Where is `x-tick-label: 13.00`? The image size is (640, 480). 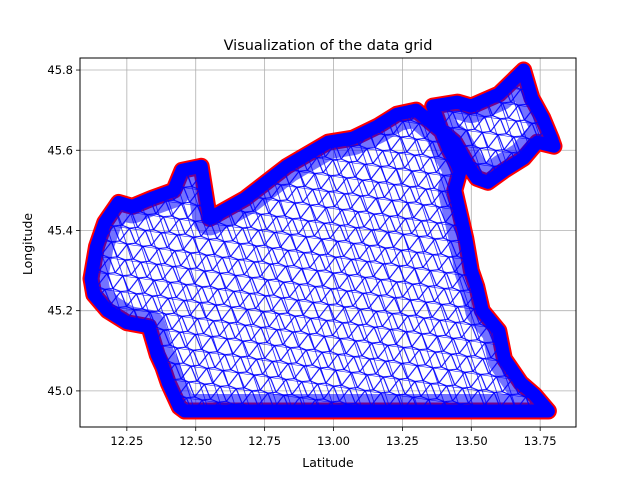 x-tick-label: 13.00 is located at coordinates (333, 441).